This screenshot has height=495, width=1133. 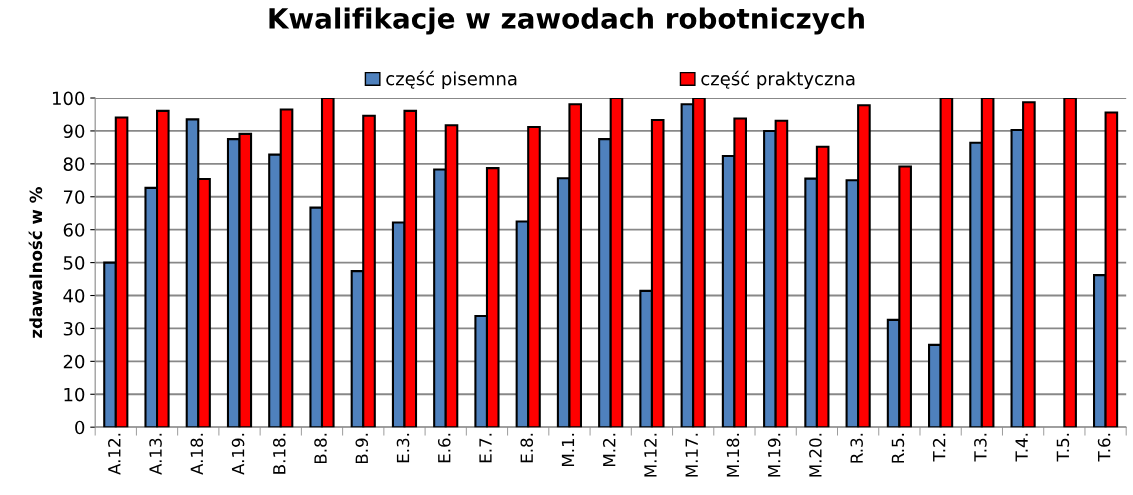 What do you see at coordinates (74, 394) in the screenshot?
I see `y-tick-label: 10` at bounding box center [74, 394].